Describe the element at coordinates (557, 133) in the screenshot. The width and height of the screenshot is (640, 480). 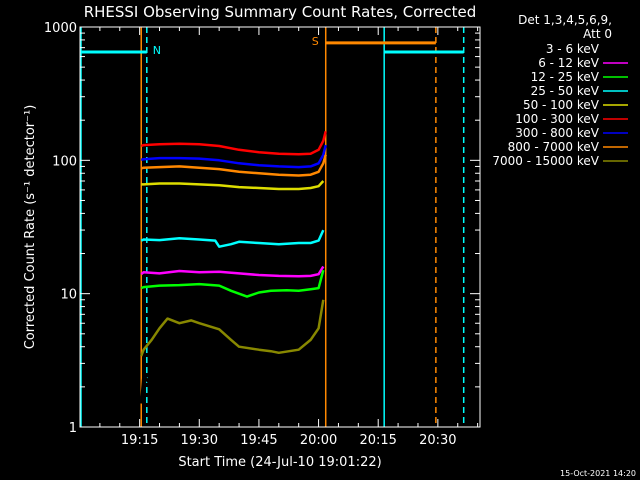
I see `legend-label-7: 300 - 800 keV` at that location.